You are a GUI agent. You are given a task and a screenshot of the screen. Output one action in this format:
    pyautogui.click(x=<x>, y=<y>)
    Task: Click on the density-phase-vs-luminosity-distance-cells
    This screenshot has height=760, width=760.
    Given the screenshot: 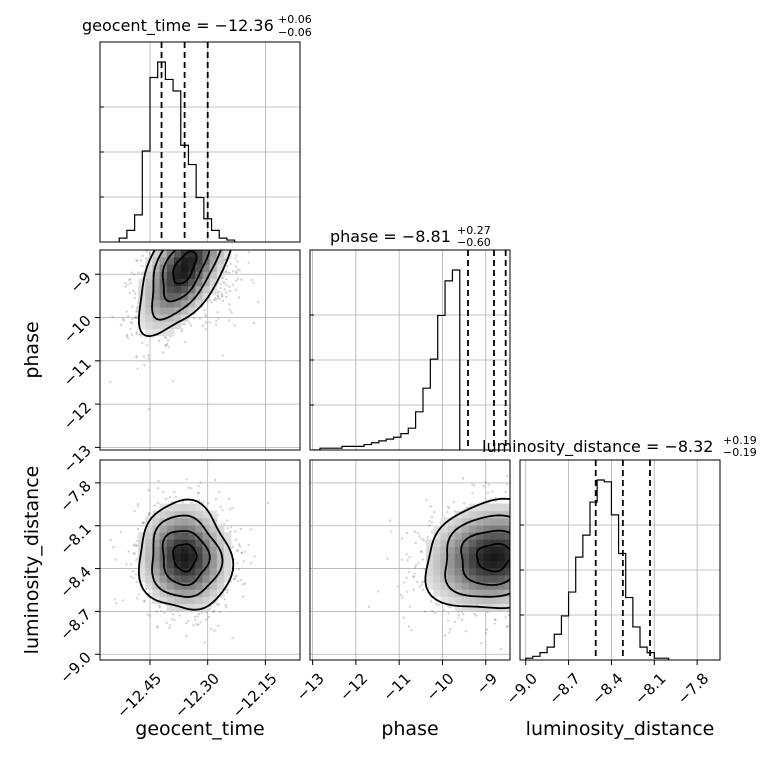 What is the action you would take?
    pyautogui.click(x=491, y=557)
    